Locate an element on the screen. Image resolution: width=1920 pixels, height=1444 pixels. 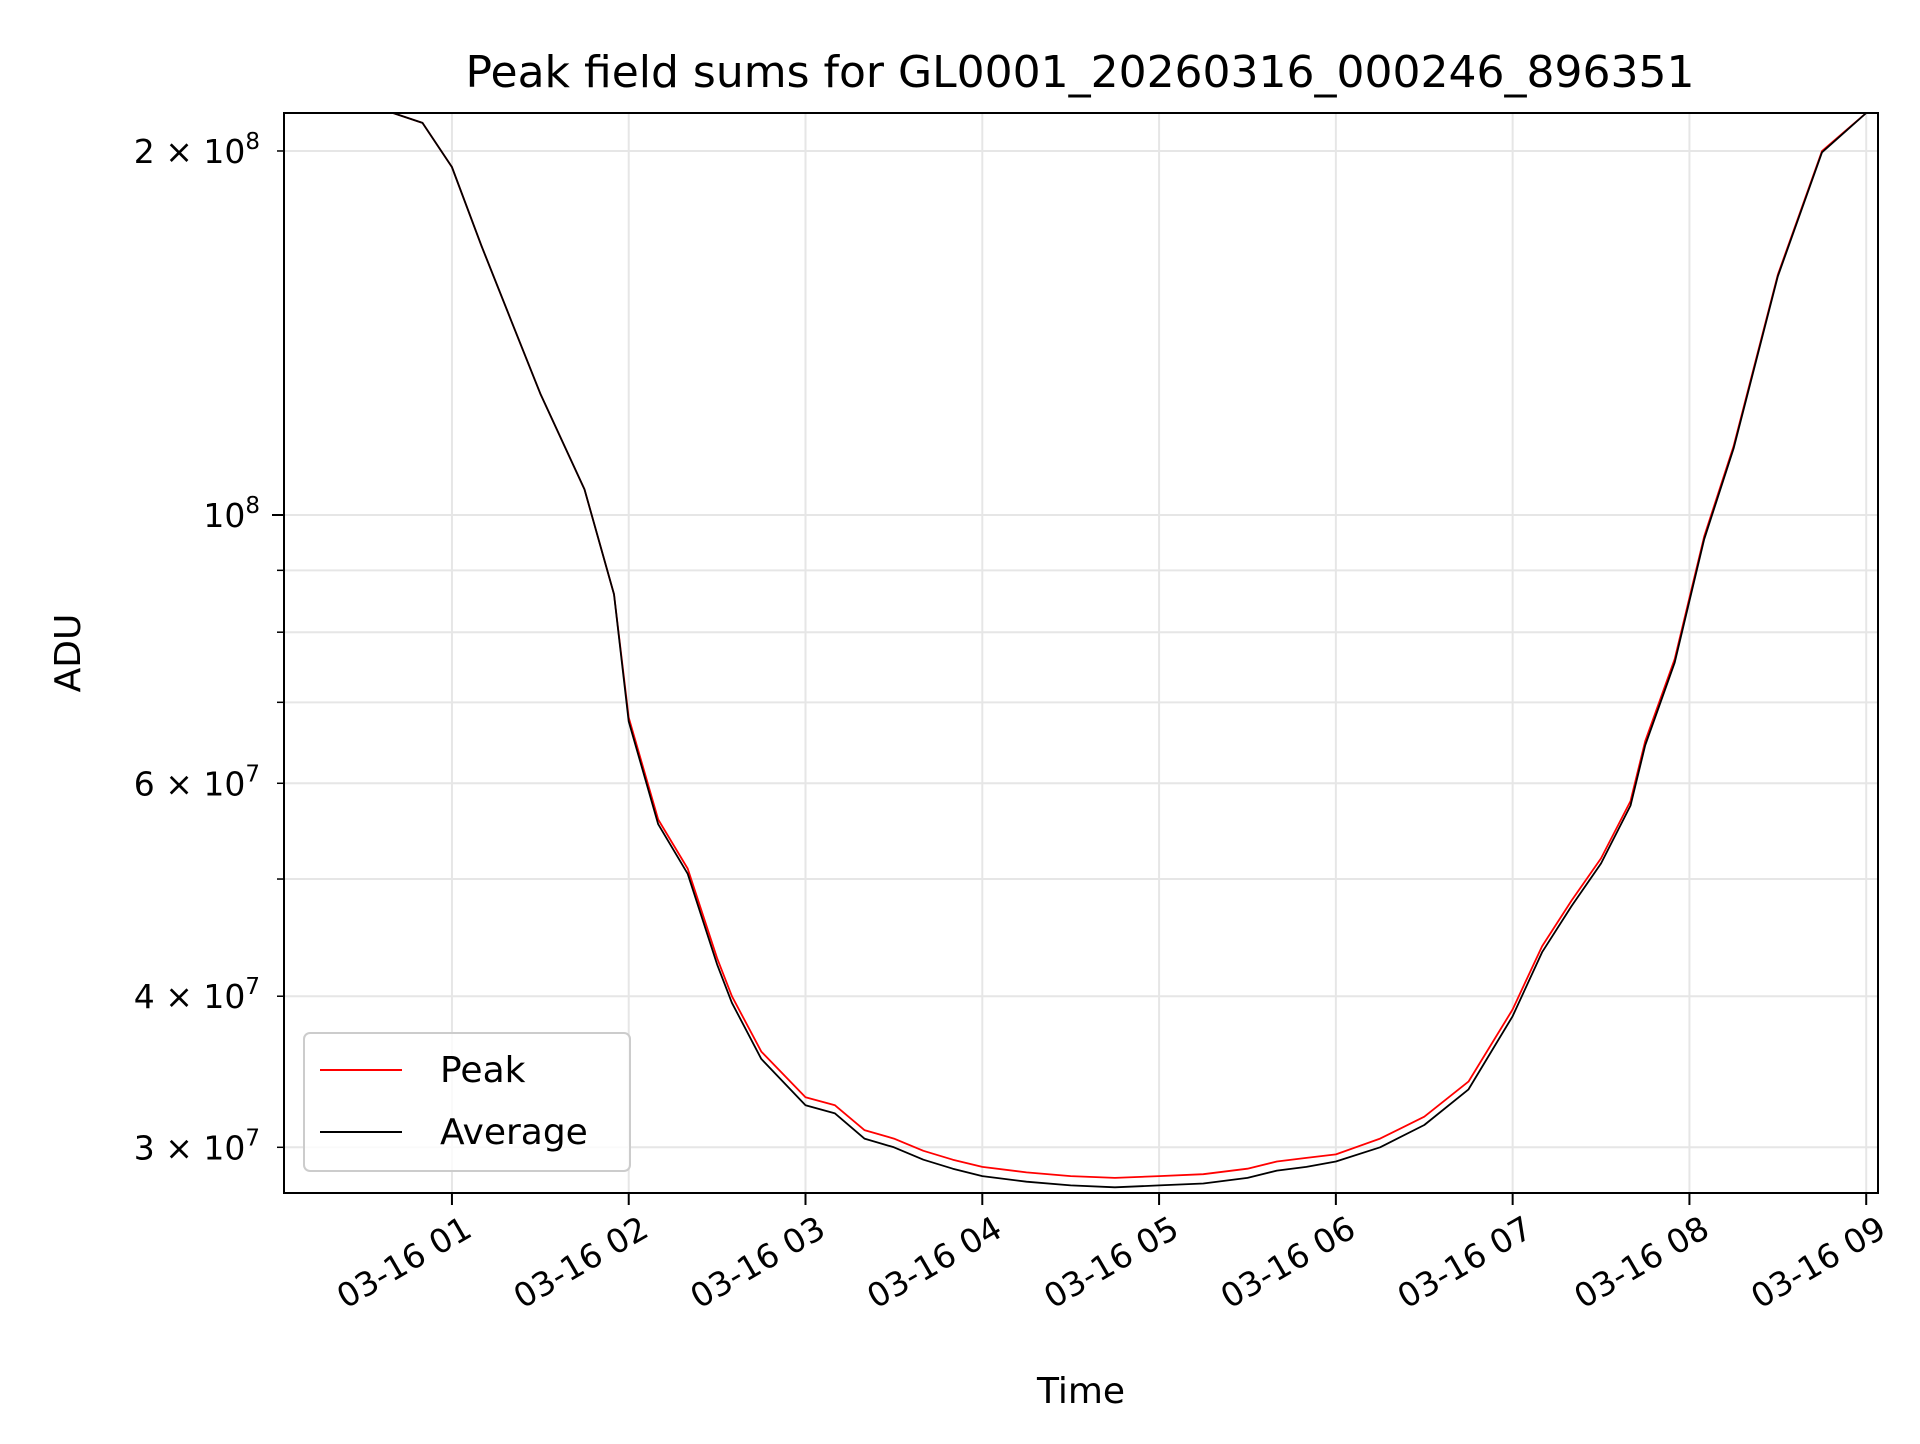
y-axis-label: ADU is located at coordinates (68, 653).